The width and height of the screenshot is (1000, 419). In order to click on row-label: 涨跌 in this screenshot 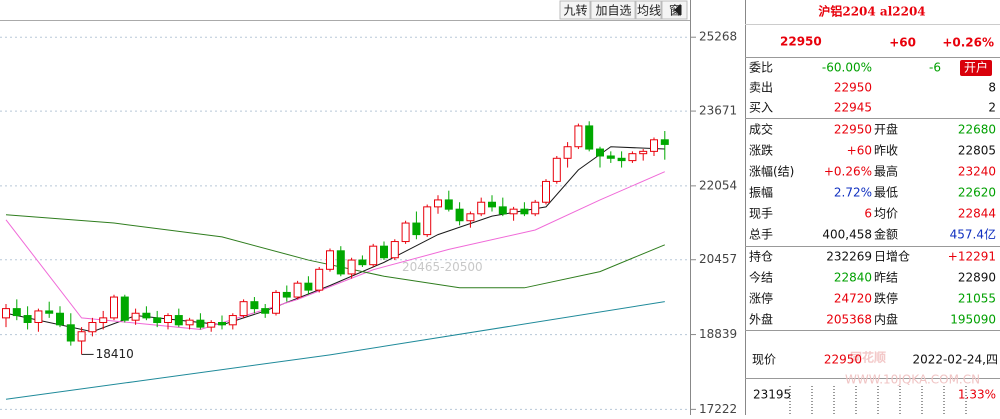, I will do `click(761, 150)`.